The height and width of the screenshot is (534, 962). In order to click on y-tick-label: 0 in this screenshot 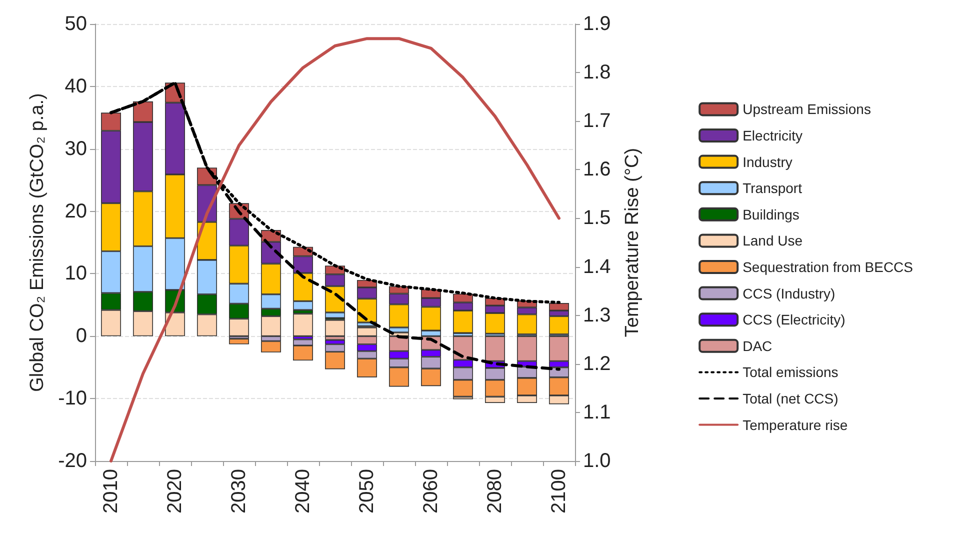, I will do `click(81, 336)`.